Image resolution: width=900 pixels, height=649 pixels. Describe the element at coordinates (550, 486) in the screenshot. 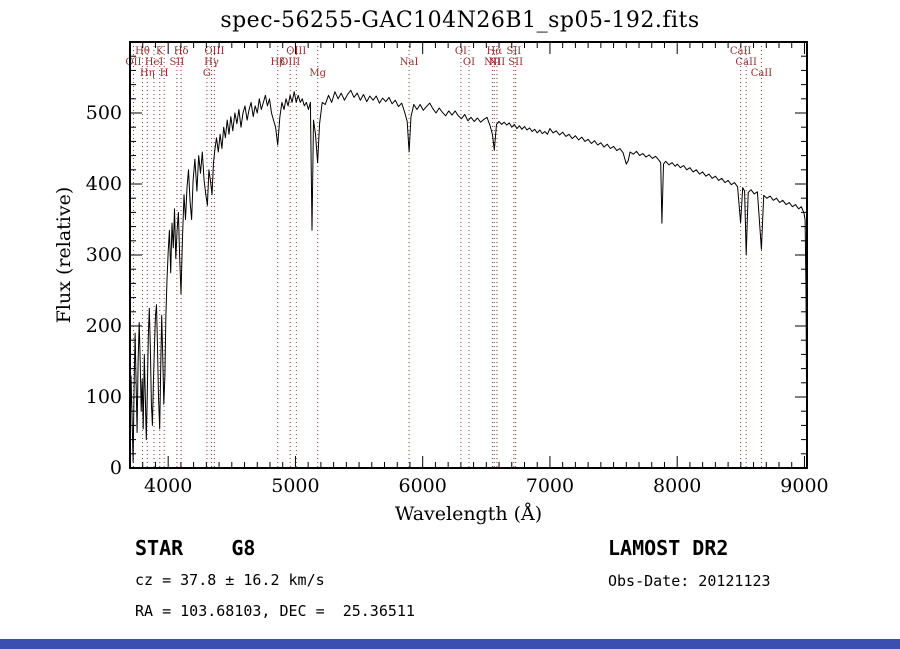

I see `x-tick-label: 7000` at that location.